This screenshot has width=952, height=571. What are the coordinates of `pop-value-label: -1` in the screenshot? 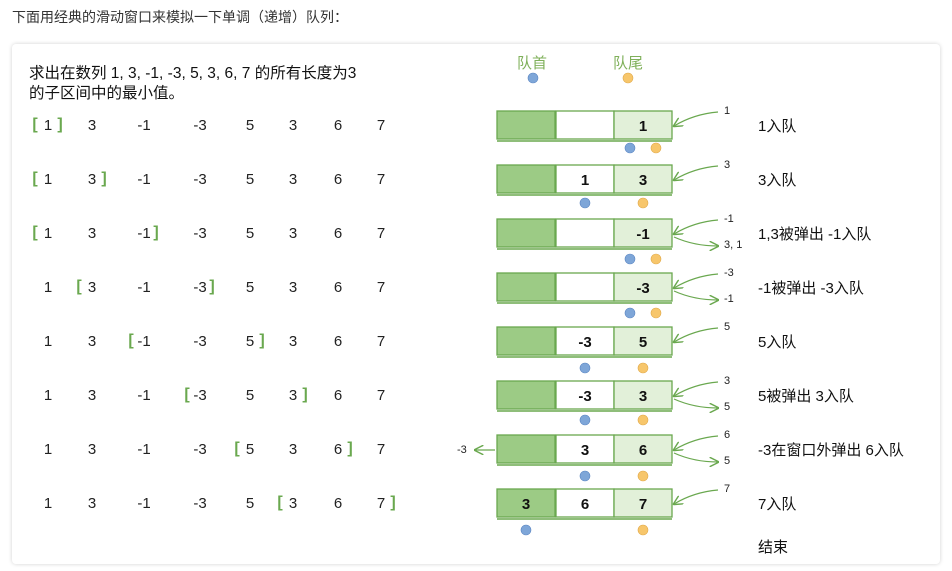 It's located at (729, 299).